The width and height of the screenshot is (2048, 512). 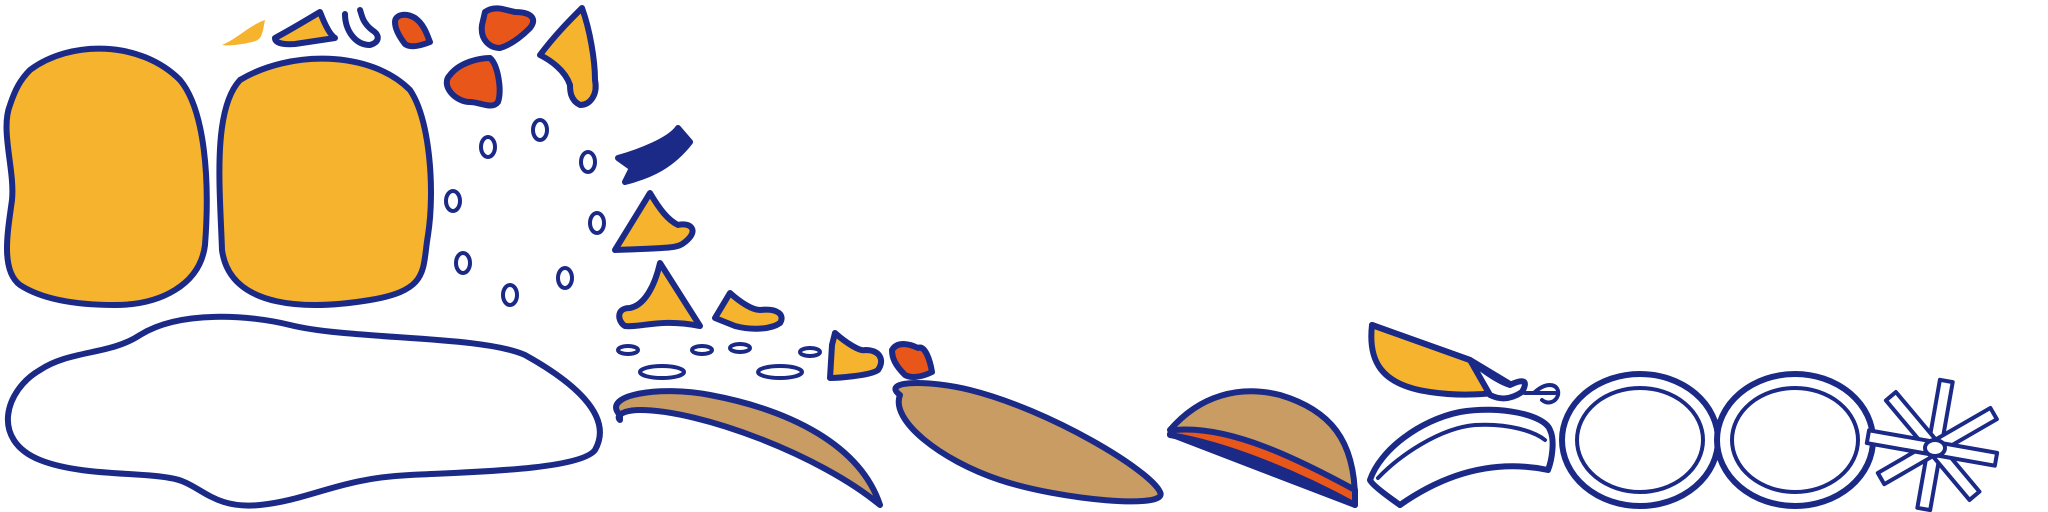 I want to click on white-blob-bottom, so click(x=303, y=411).